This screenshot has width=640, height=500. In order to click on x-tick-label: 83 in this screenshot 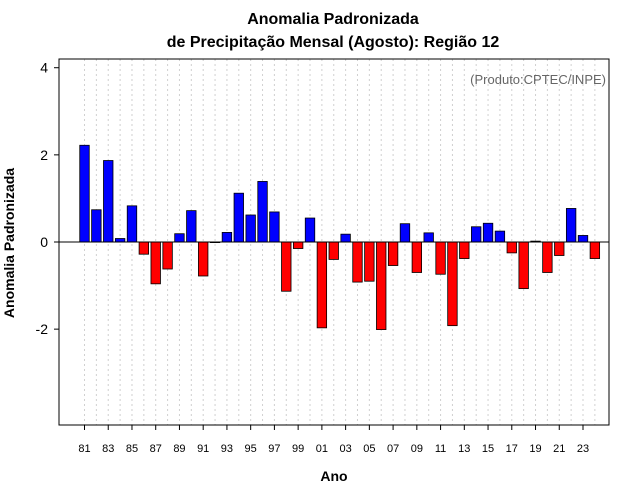, I will do `click(108, 449)`.